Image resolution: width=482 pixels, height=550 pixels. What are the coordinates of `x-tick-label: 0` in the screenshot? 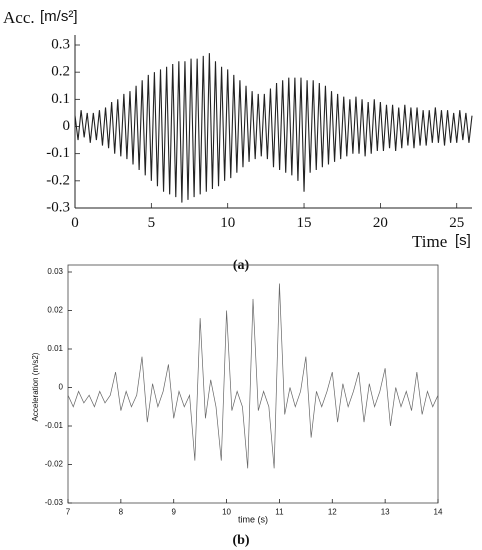 It's located at (75, 223).